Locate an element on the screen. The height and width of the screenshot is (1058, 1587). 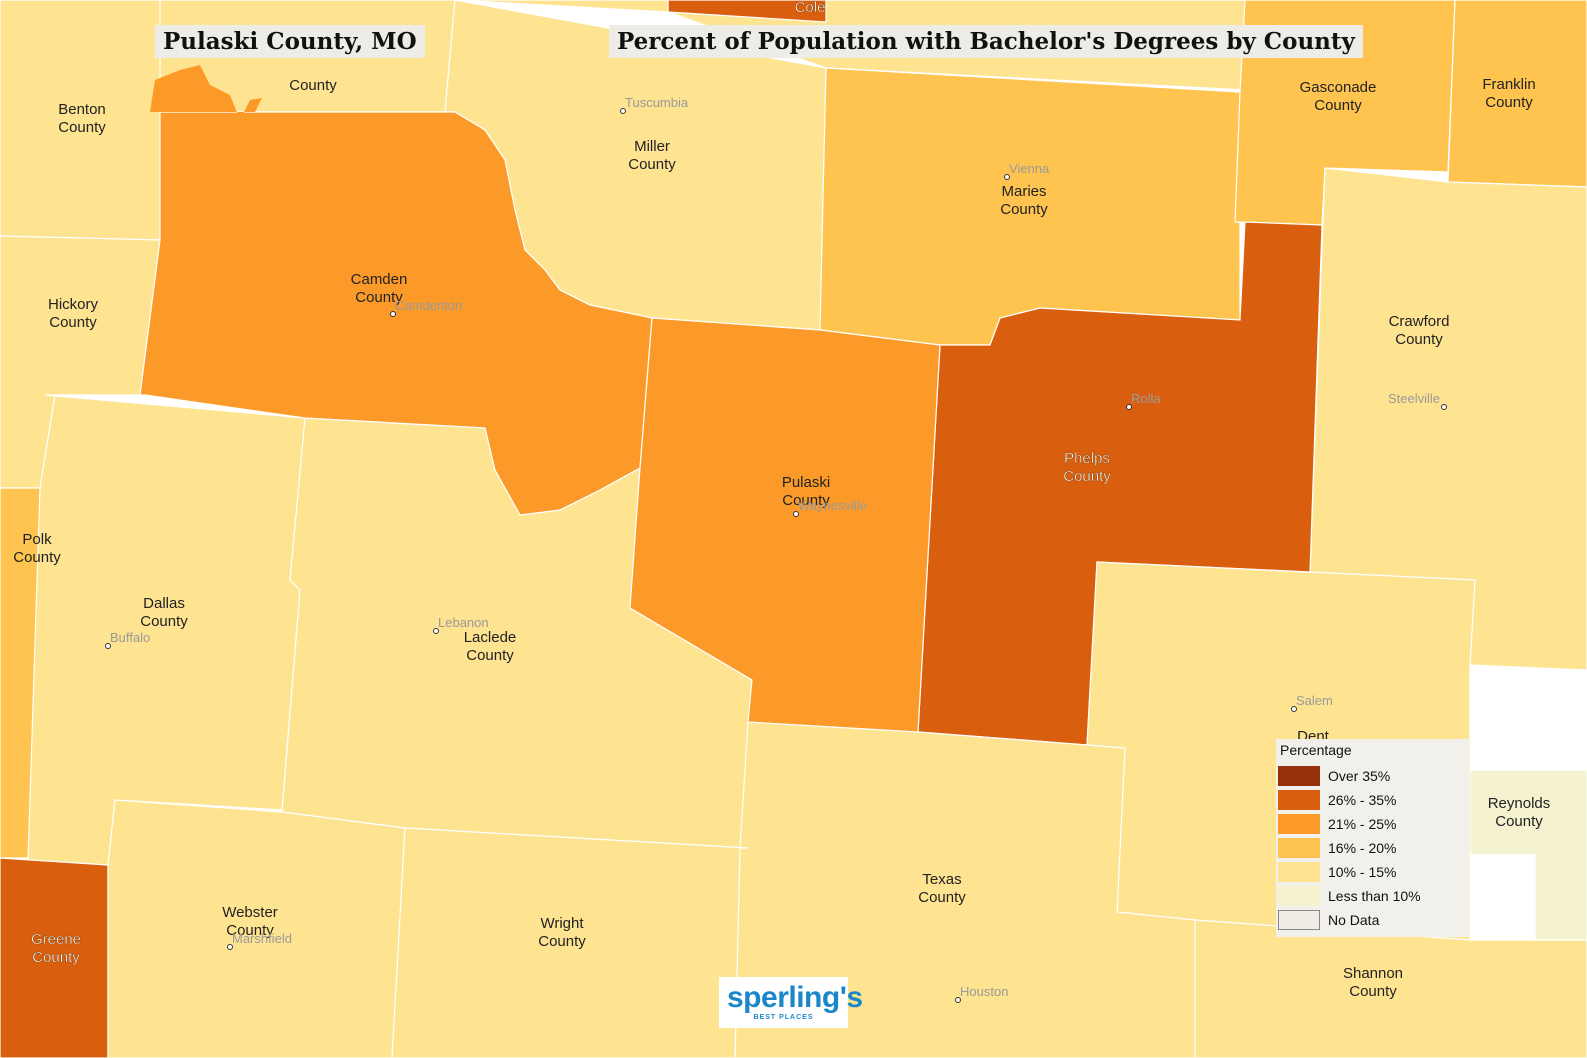
legend-label: No Data is located at coordinates (1354, 920).